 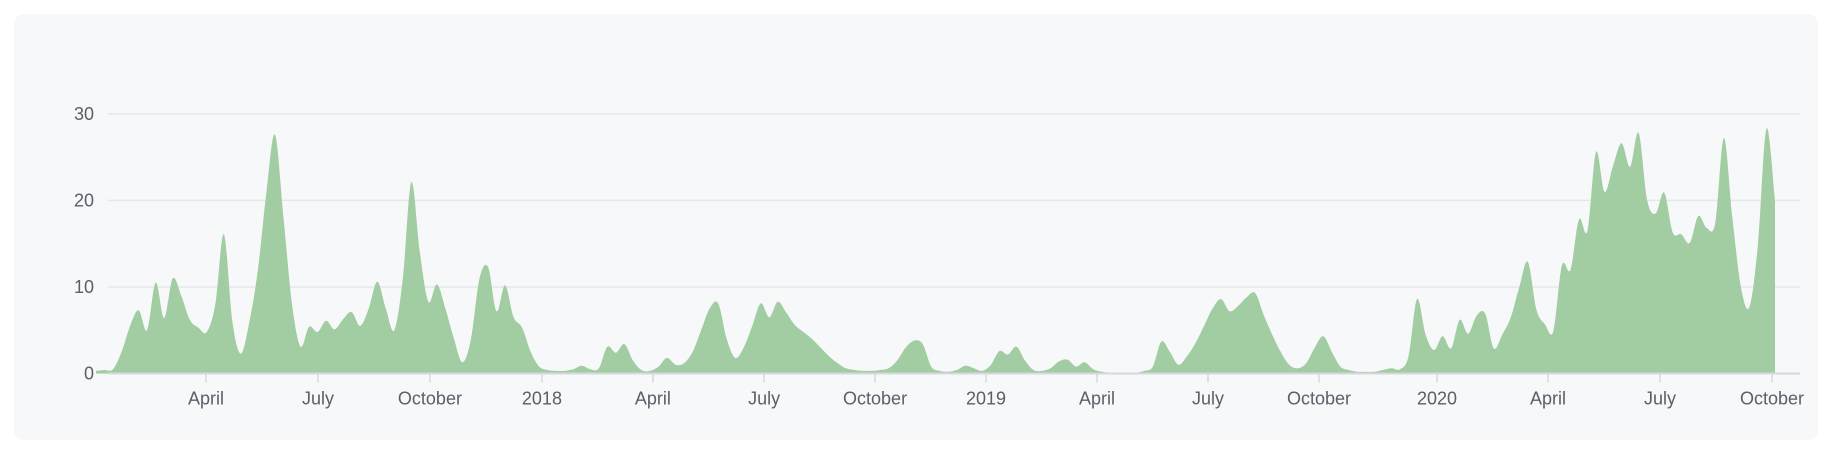 What do you see at coordinates (84, 287) in the screenshot?
I see `y-axis-label: 10` at bounding box center [84, 287].